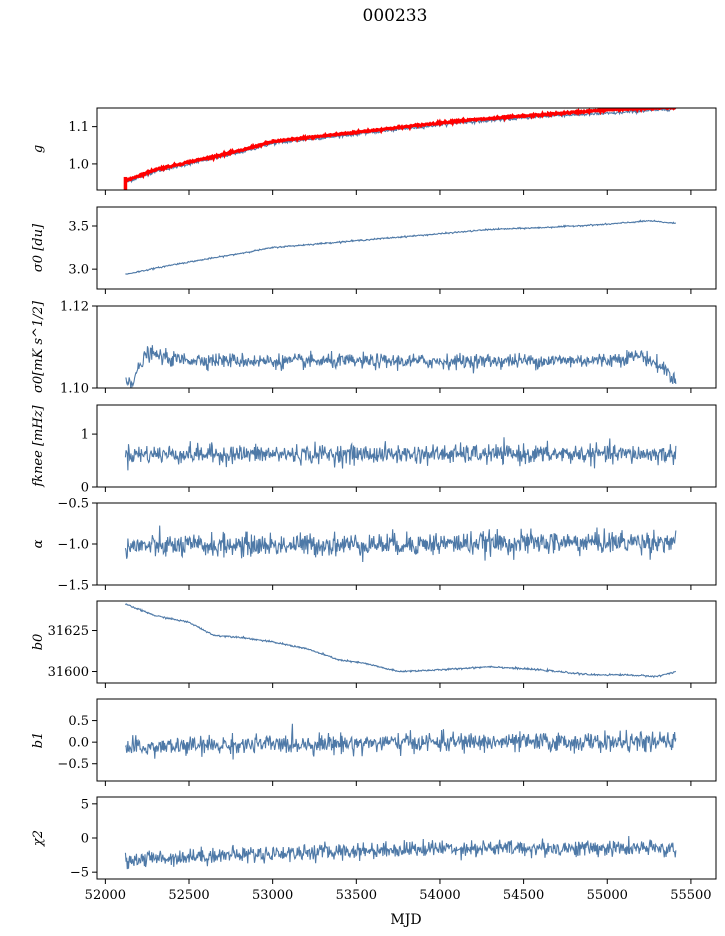  I want to click on y-axis-label-chi2: χ2, so click(38, 838).